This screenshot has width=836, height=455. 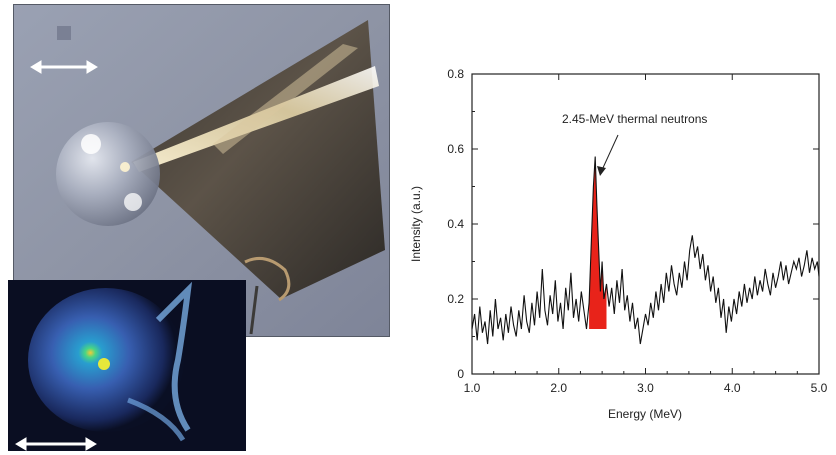 I want to click on x-tick-label: 3.0, so click(x=645, y=388).